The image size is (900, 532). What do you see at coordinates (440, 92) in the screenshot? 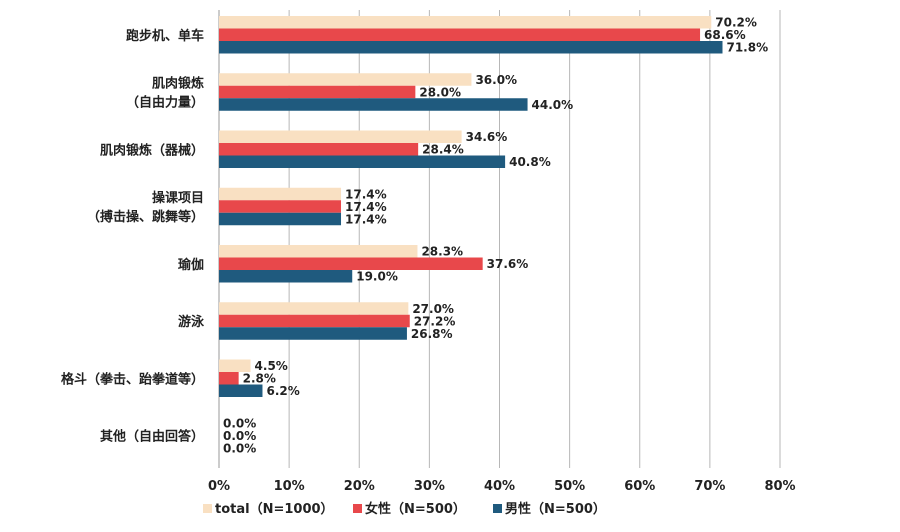
I see `data-label: 28.0%` at bounding box center [440, 92].